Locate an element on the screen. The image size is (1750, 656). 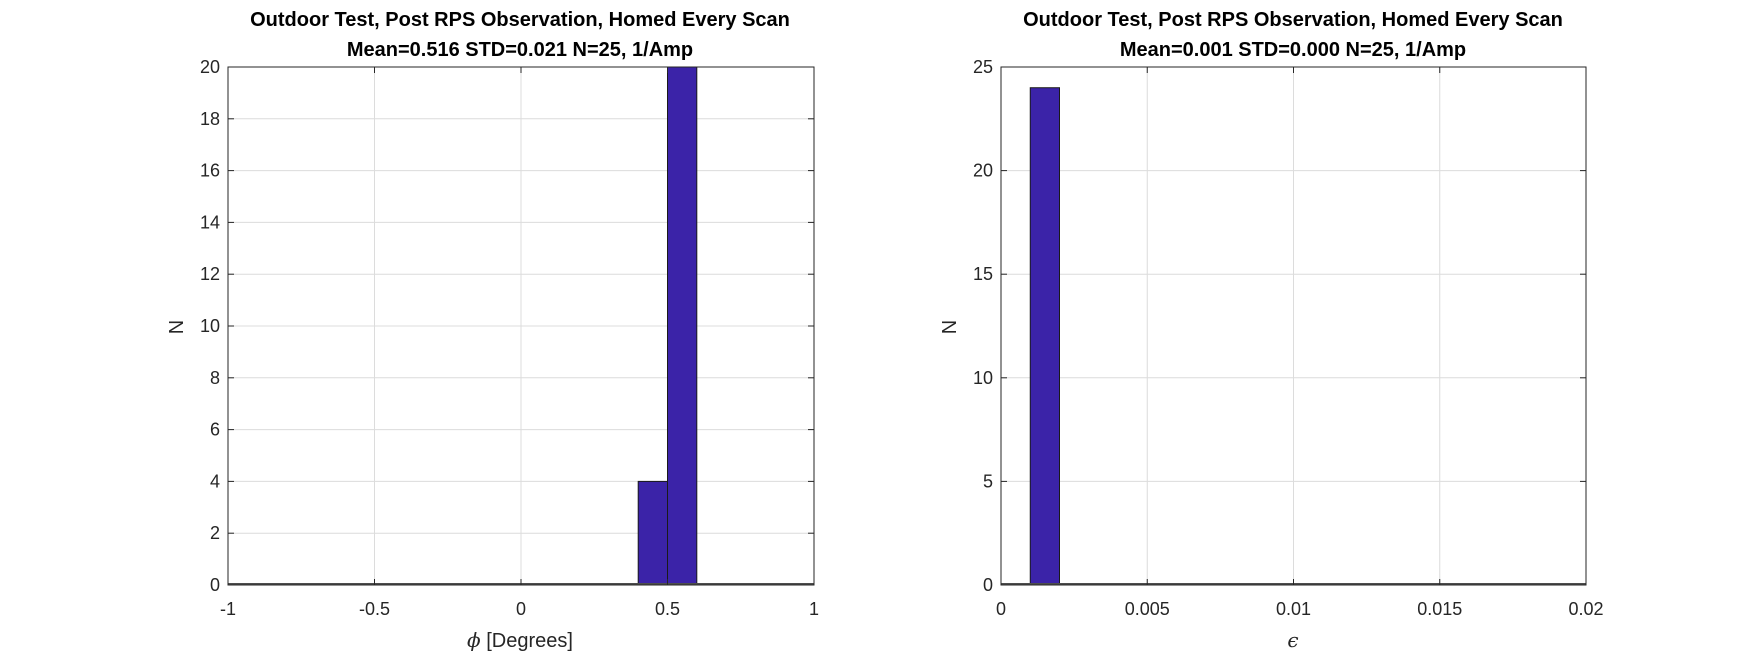
y-tick-label: 16 is located at coordinates (210, 171).